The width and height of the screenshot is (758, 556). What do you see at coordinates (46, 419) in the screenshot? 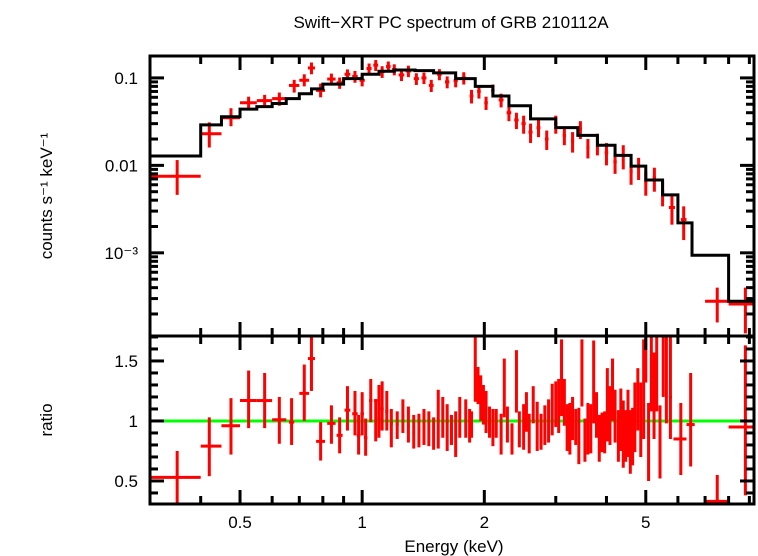
I see `ratio-ylabel: ratio` at bounding box center [46, 419].